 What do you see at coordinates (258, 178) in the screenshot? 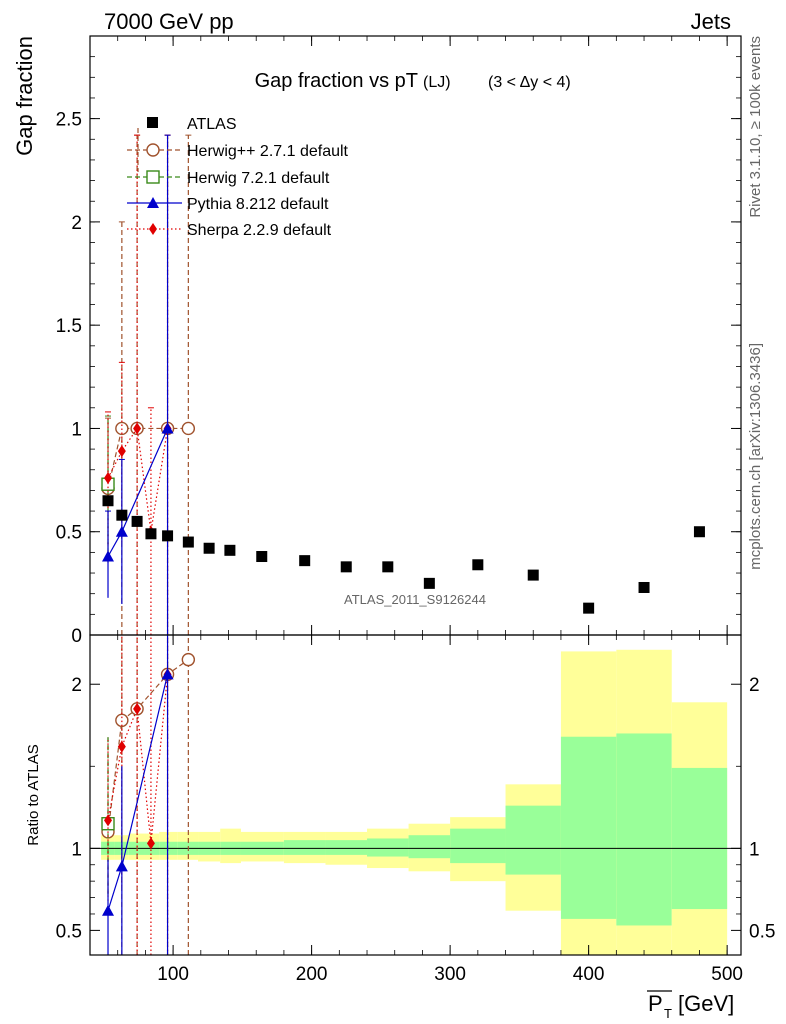
I see `legend-label-herwig7: Herwig 7.2.1 default` at bounding box center [258, 178].